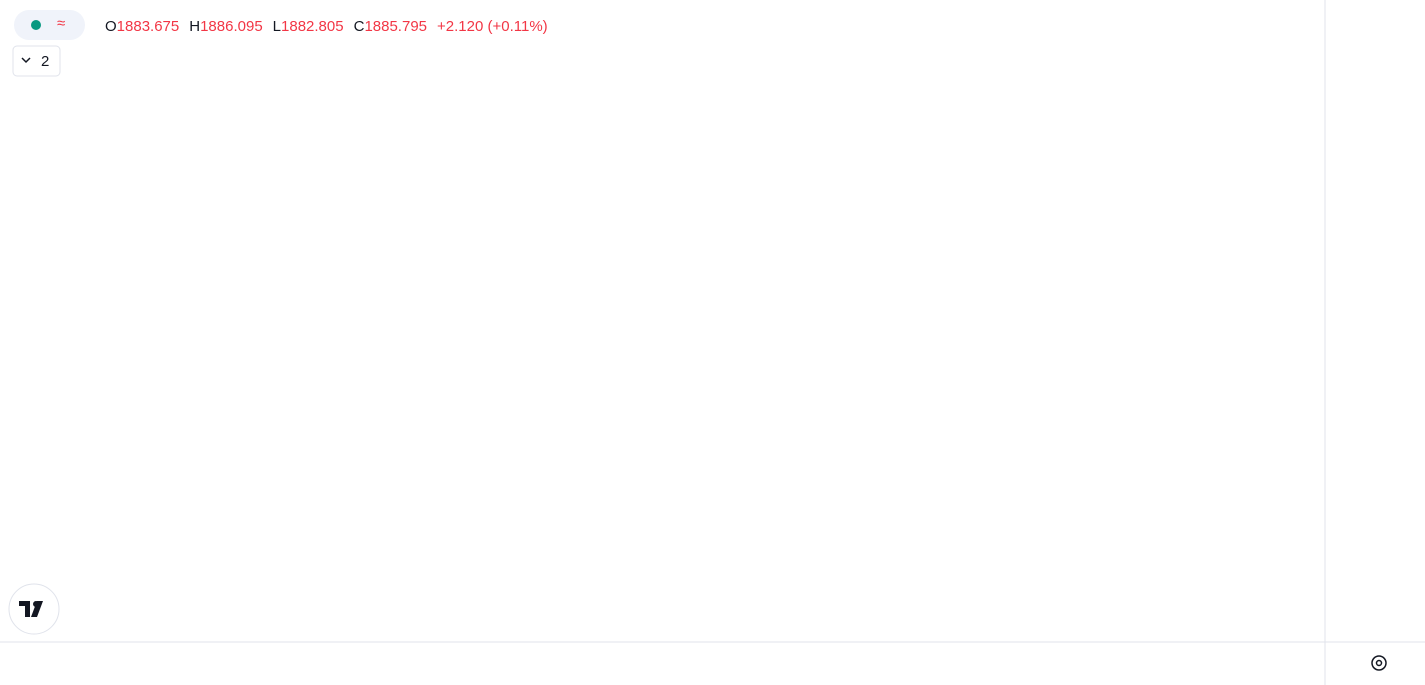 This screenshot has height=685, width=1425. Describe the element at coordinates (111, 26) in the screenshot. I see `legend-key: O` at that location.